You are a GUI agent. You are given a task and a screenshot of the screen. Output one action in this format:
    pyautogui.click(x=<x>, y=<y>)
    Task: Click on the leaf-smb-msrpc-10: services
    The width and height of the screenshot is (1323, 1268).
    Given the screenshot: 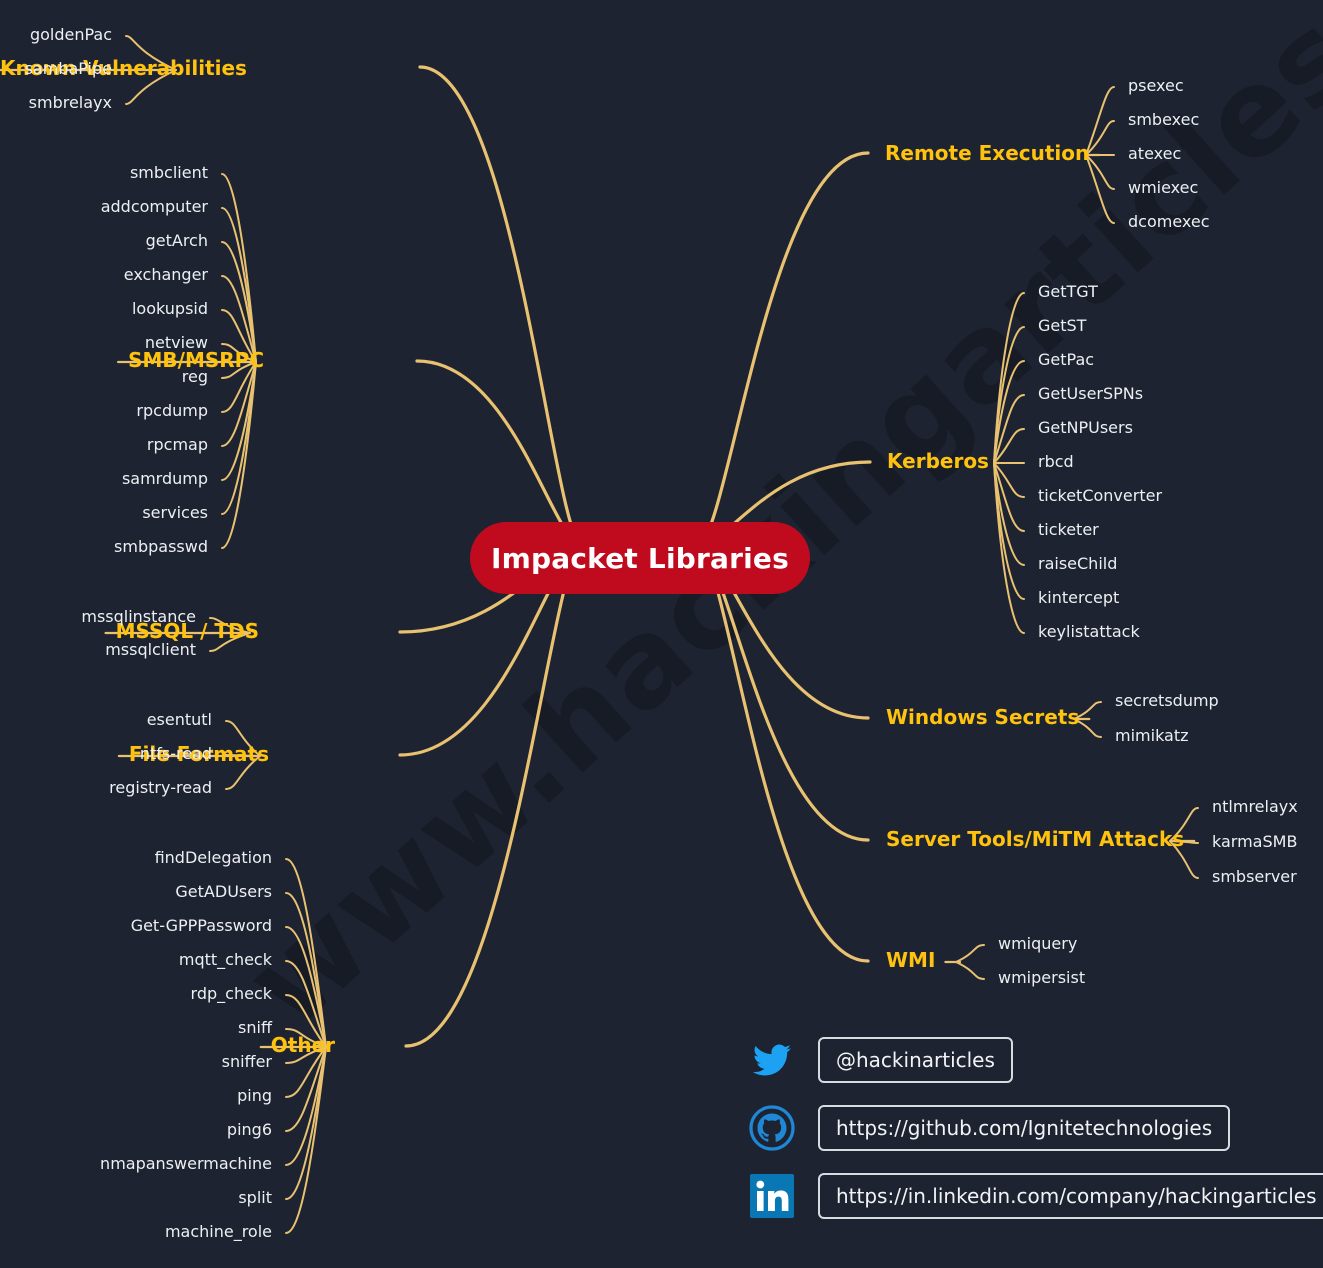 What is the action you would take?
    pyautogui.click(x=175, y=512)
    